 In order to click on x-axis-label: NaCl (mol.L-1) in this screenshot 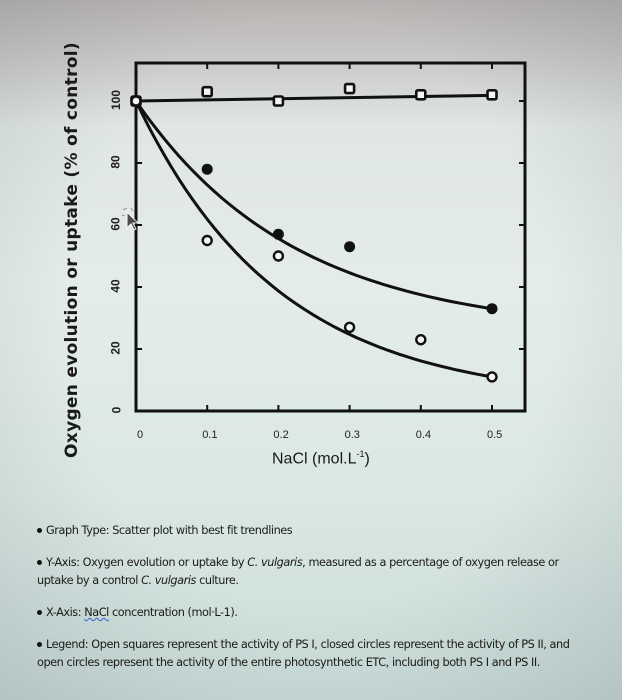, I will do `click(321, 458)`.